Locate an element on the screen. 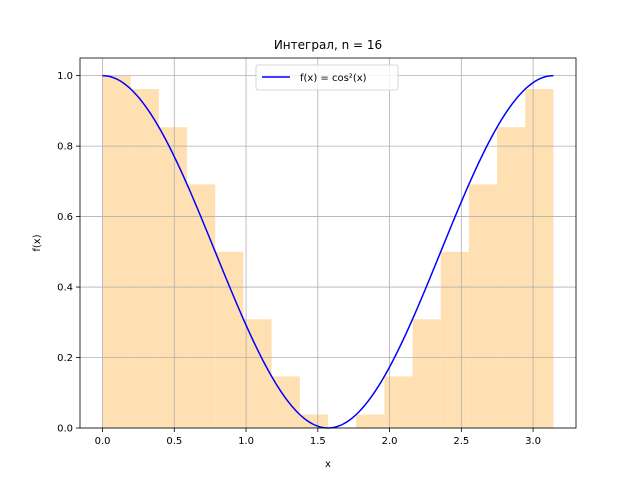 The height and width of the screenshot is (480, 640). y-tick-label: 0.0 is located at coordinates (65, 429).